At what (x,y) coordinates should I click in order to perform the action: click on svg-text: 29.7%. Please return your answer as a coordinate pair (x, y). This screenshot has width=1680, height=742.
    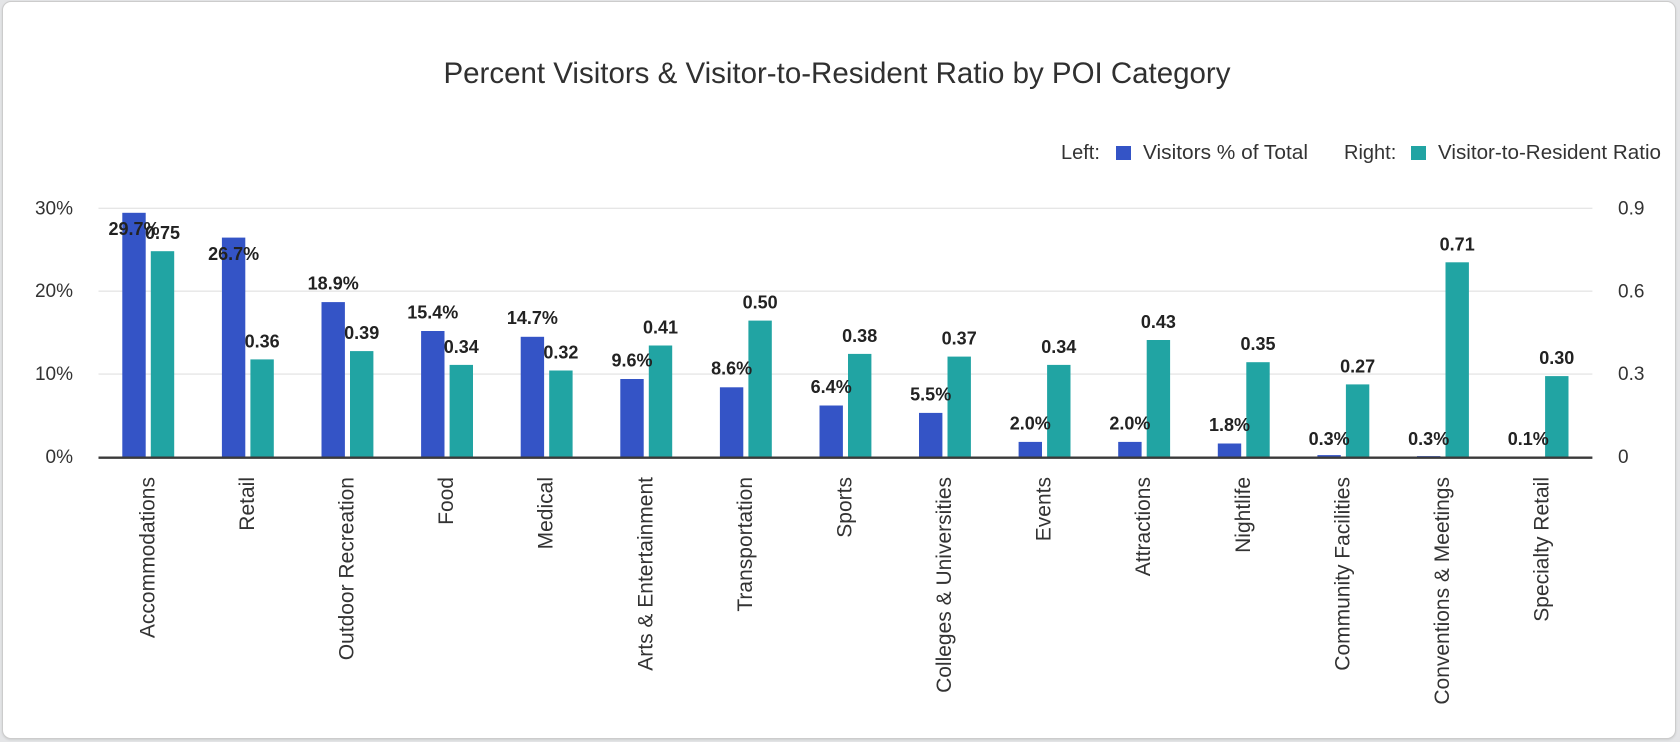
    Looking at the image, I should click on (133, 229).